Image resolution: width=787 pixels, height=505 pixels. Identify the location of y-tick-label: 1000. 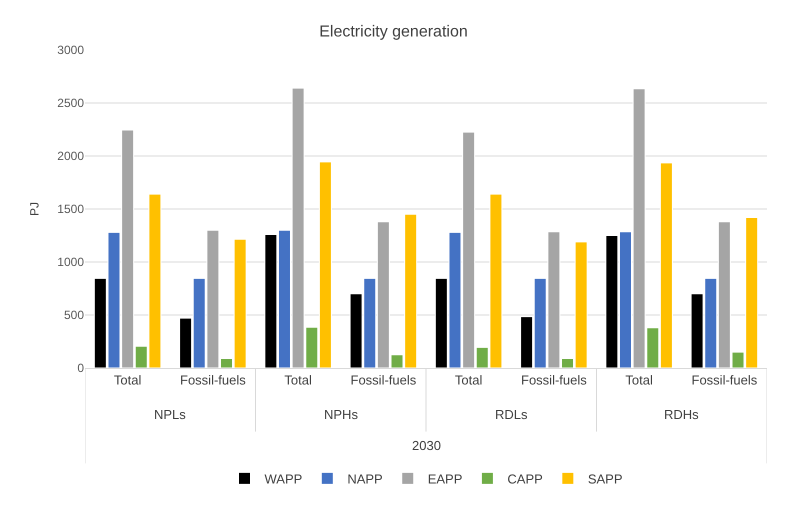
(70, 262).